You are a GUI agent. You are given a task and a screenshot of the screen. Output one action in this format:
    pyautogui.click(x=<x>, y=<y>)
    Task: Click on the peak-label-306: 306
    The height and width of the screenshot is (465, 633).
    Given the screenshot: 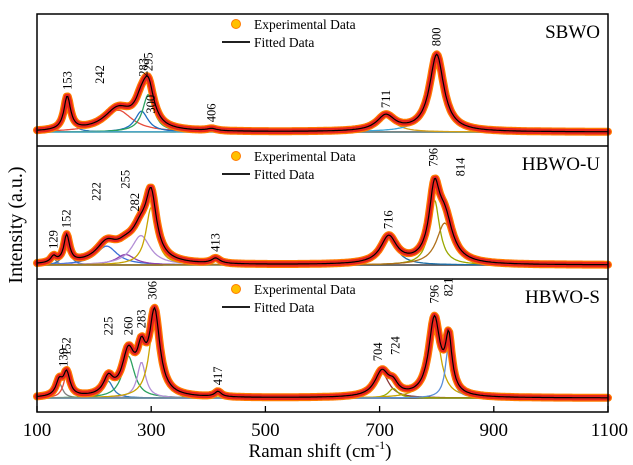 What is the action you would take?
    pyautogui.click(x=153, y=290)
    